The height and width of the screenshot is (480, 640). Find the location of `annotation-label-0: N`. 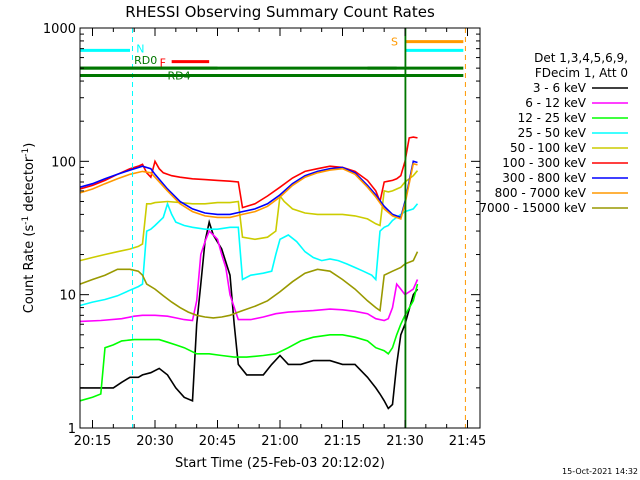

annotation-label-0: N is located at coordinates (140, 48).